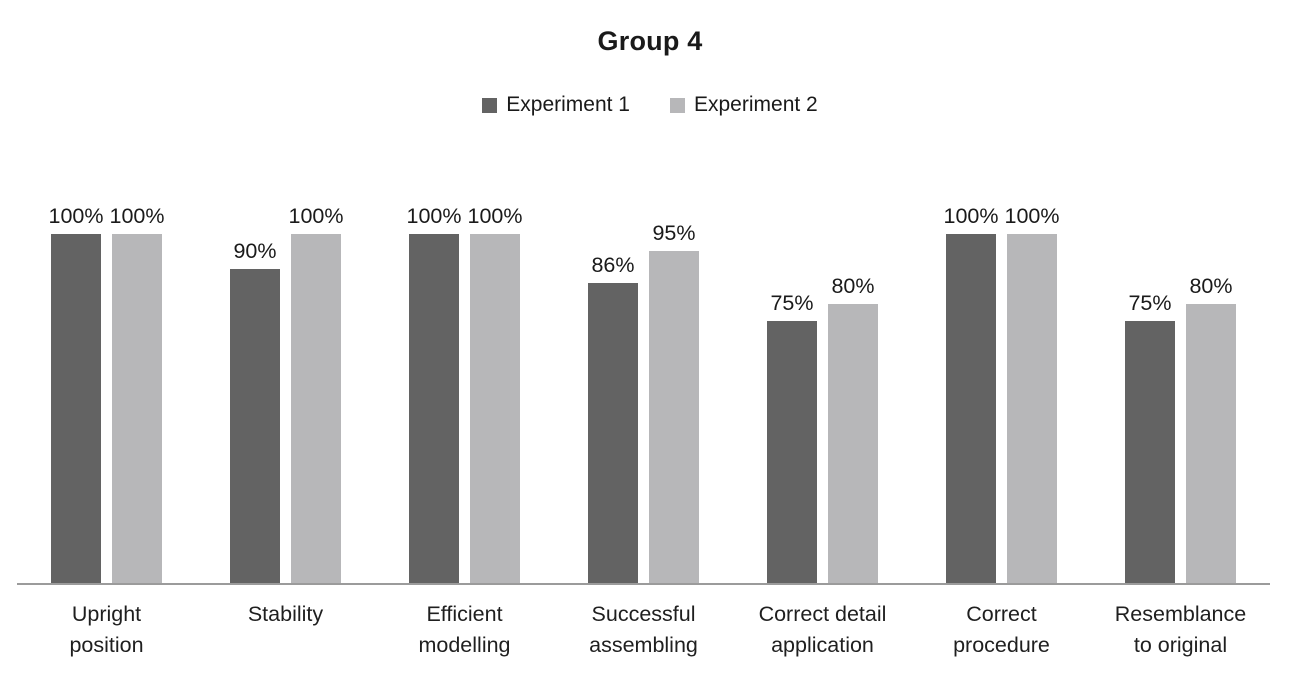 This screenshot has height=694, width=1300. Describe the element at coordinates (822, 629) in the screenshot. I see `category-label: Correct detail application` at that location.